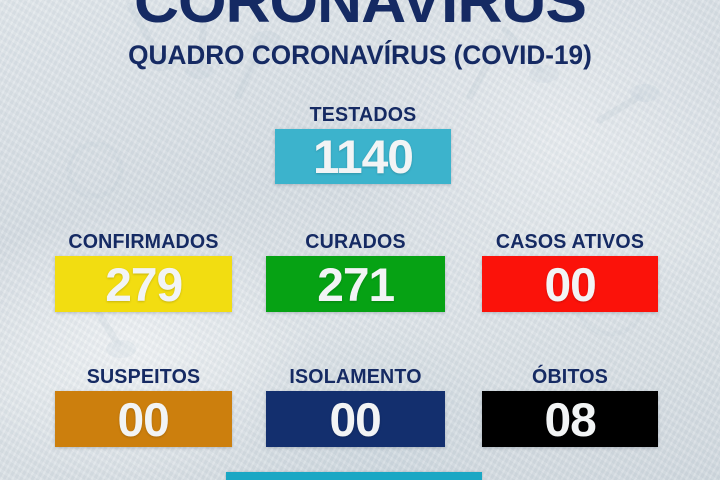 The width and height of the screenshot is (720, 480). I want to click on stat-value-obitos: 08, so click(570, 419).